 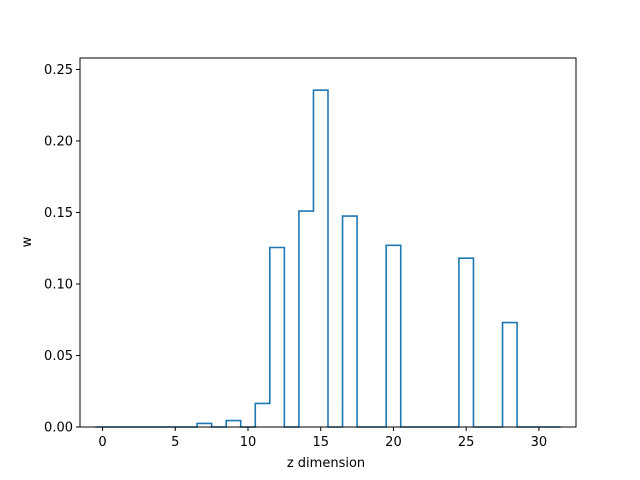 I want to click on x-tick-label: 10, so click(x=248, y=442).